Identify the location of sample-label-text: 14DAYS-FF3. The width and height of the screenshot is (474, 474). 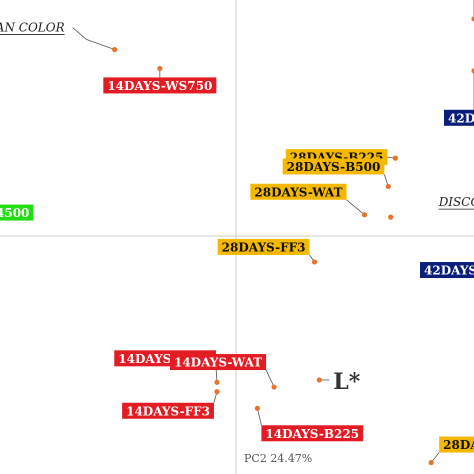
(168, 411).